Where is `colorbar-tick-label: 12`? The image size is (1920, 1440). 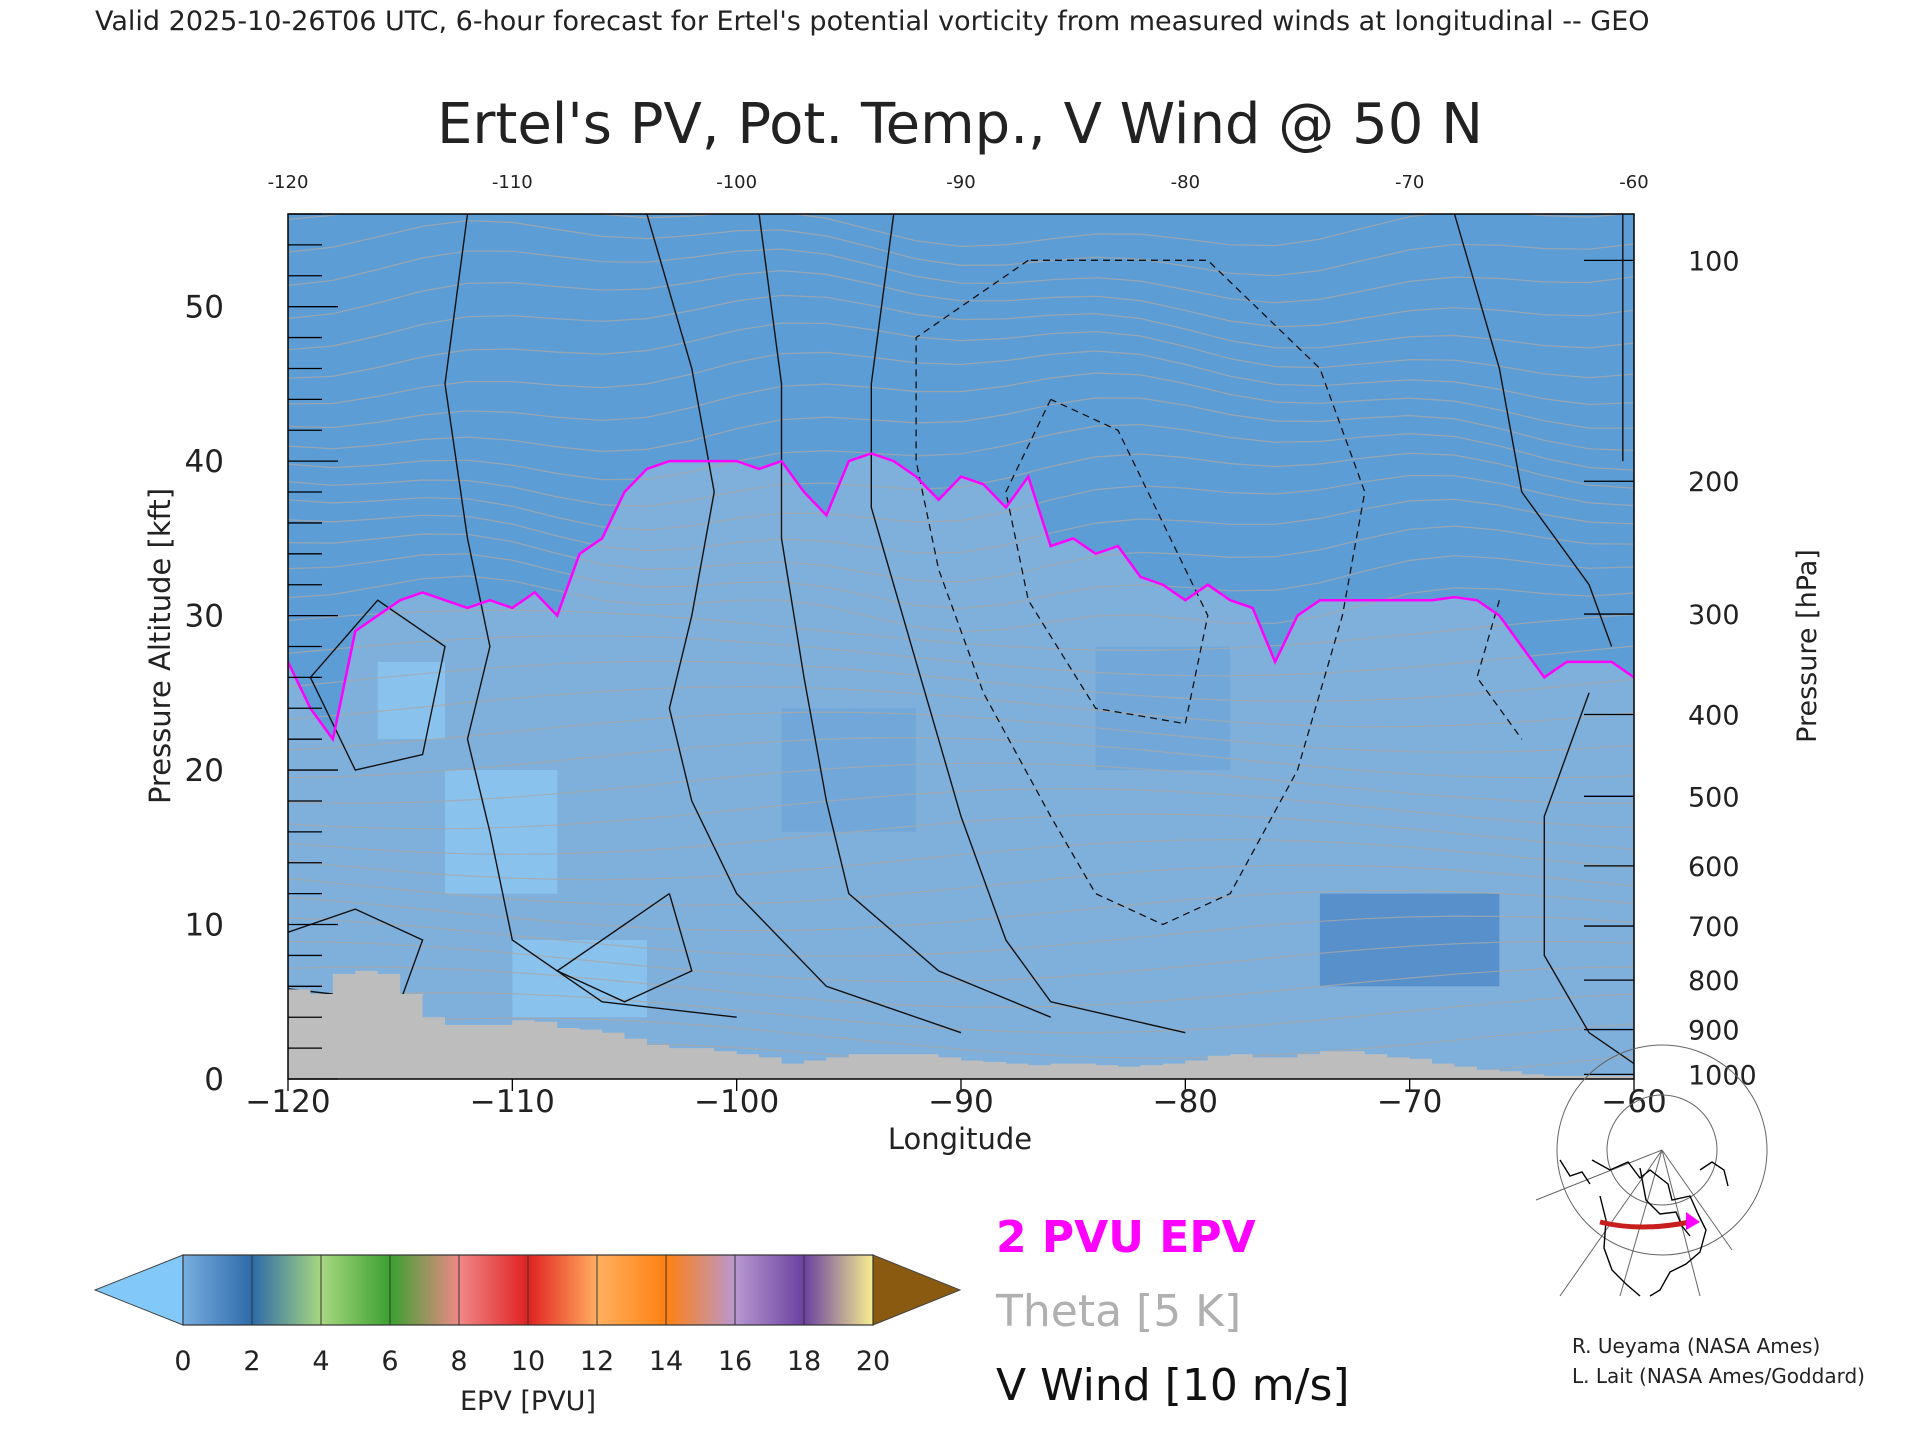 colorbar-tick-label: 12 is located at coordinates (597, 1361).